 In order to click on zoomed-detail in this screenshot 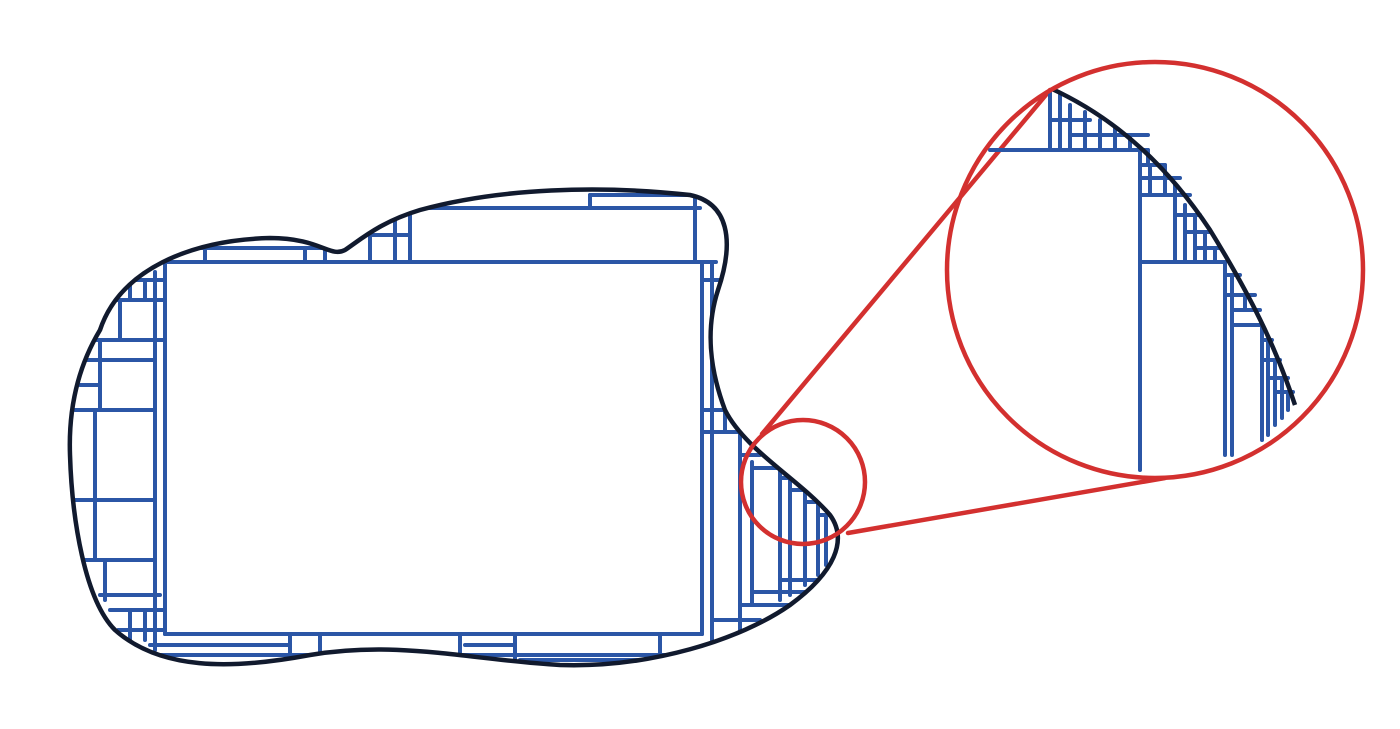, I will do `click(1143, 278)`.